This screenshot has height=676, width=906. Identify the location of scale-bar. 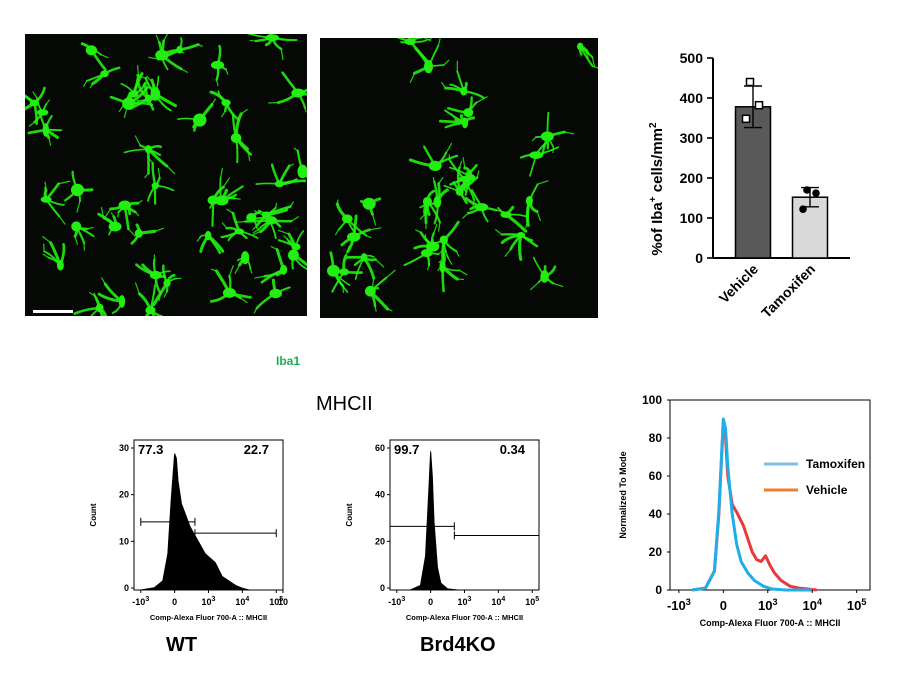
(53, 311).